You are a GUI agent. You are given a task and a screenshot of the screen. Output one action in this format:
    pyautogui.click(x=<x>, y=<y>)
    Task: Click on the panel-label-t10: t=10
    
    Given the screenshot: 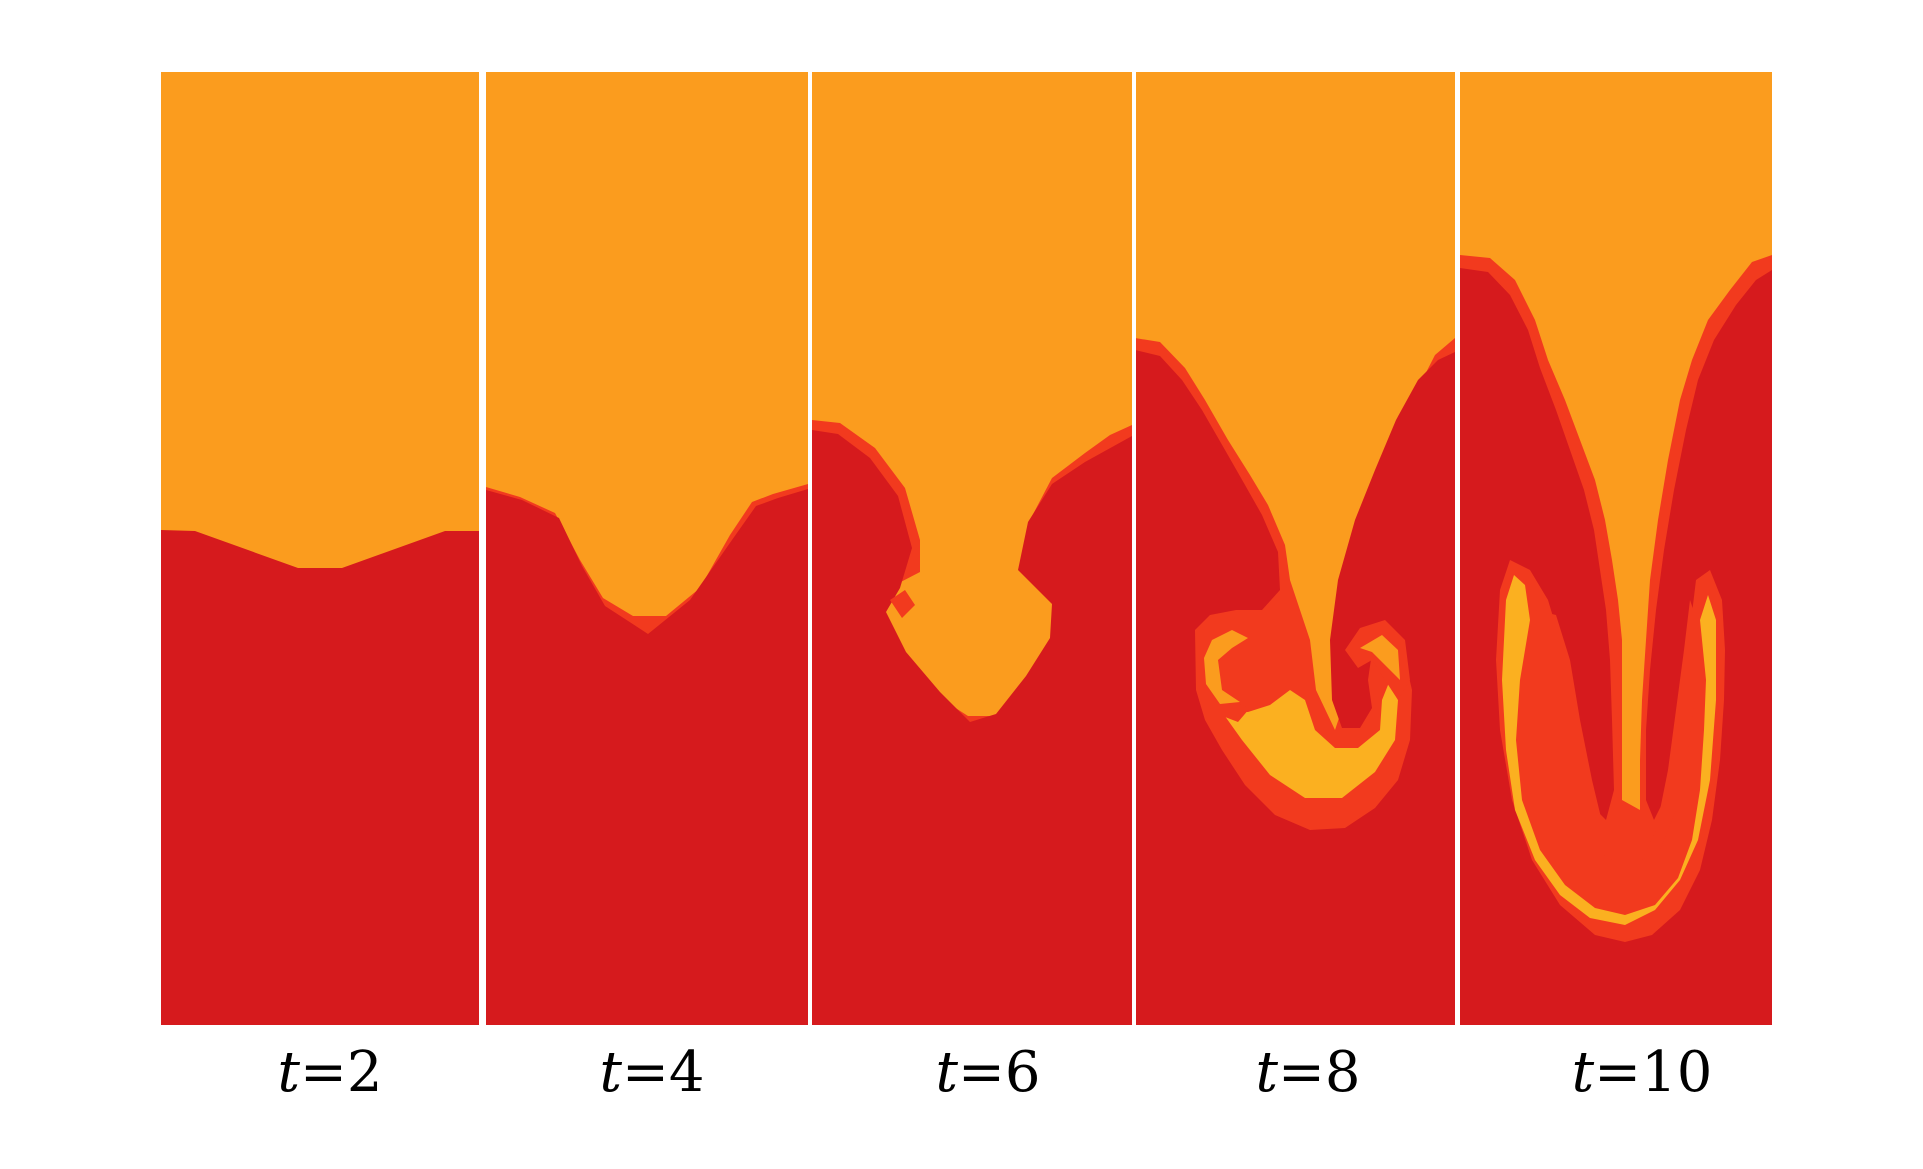 What is the action you would take?
    pyautogui.click(x=1642, y=1073)
    